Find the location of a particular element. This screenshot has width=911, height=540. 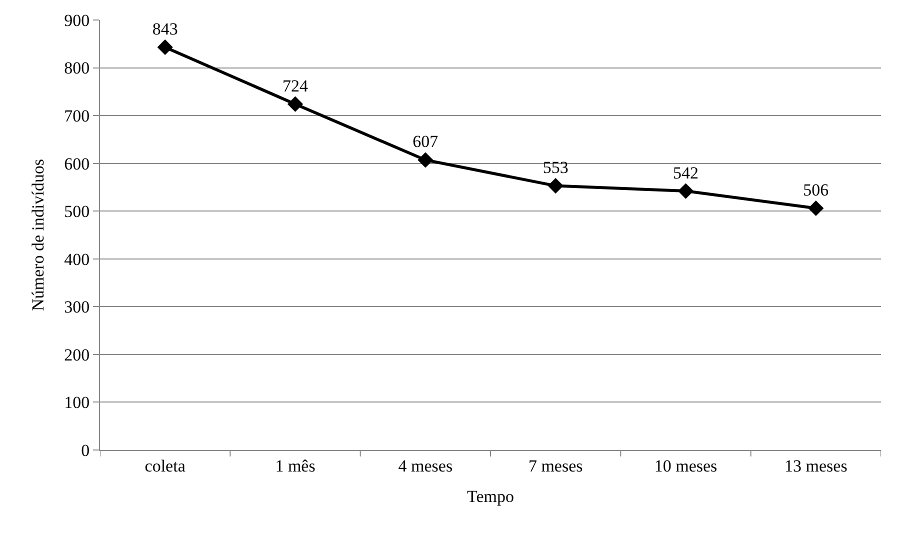

x-tick-label: 13 meses is located at coordinates (816, 466).